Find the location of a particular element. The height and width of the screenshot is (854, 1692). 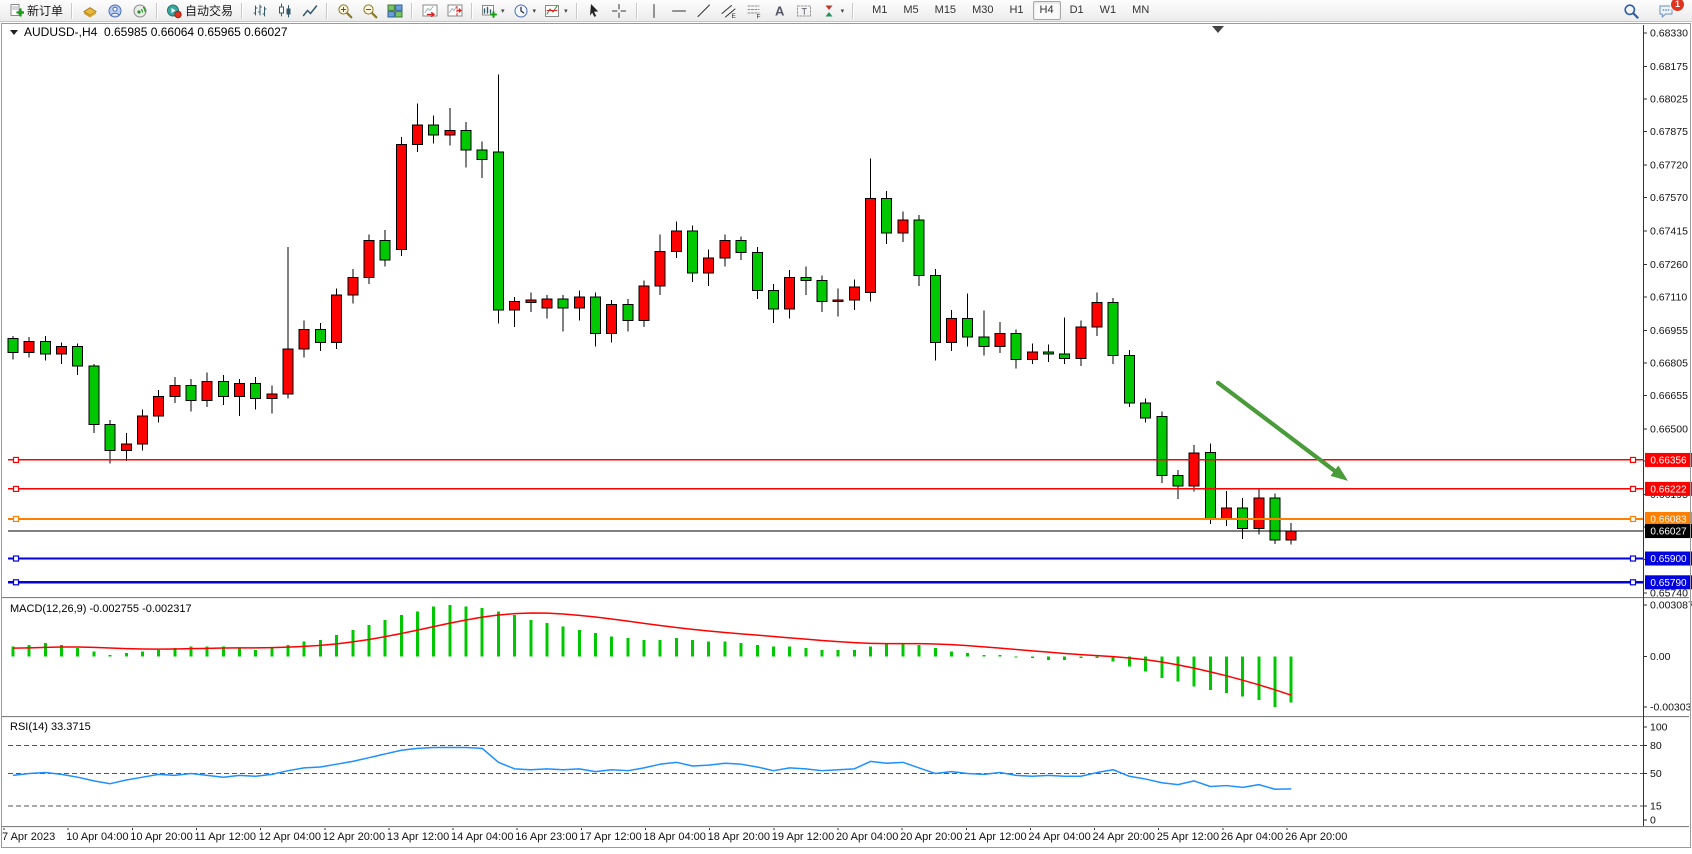

text-button: A is located at coordinates (779, 11).